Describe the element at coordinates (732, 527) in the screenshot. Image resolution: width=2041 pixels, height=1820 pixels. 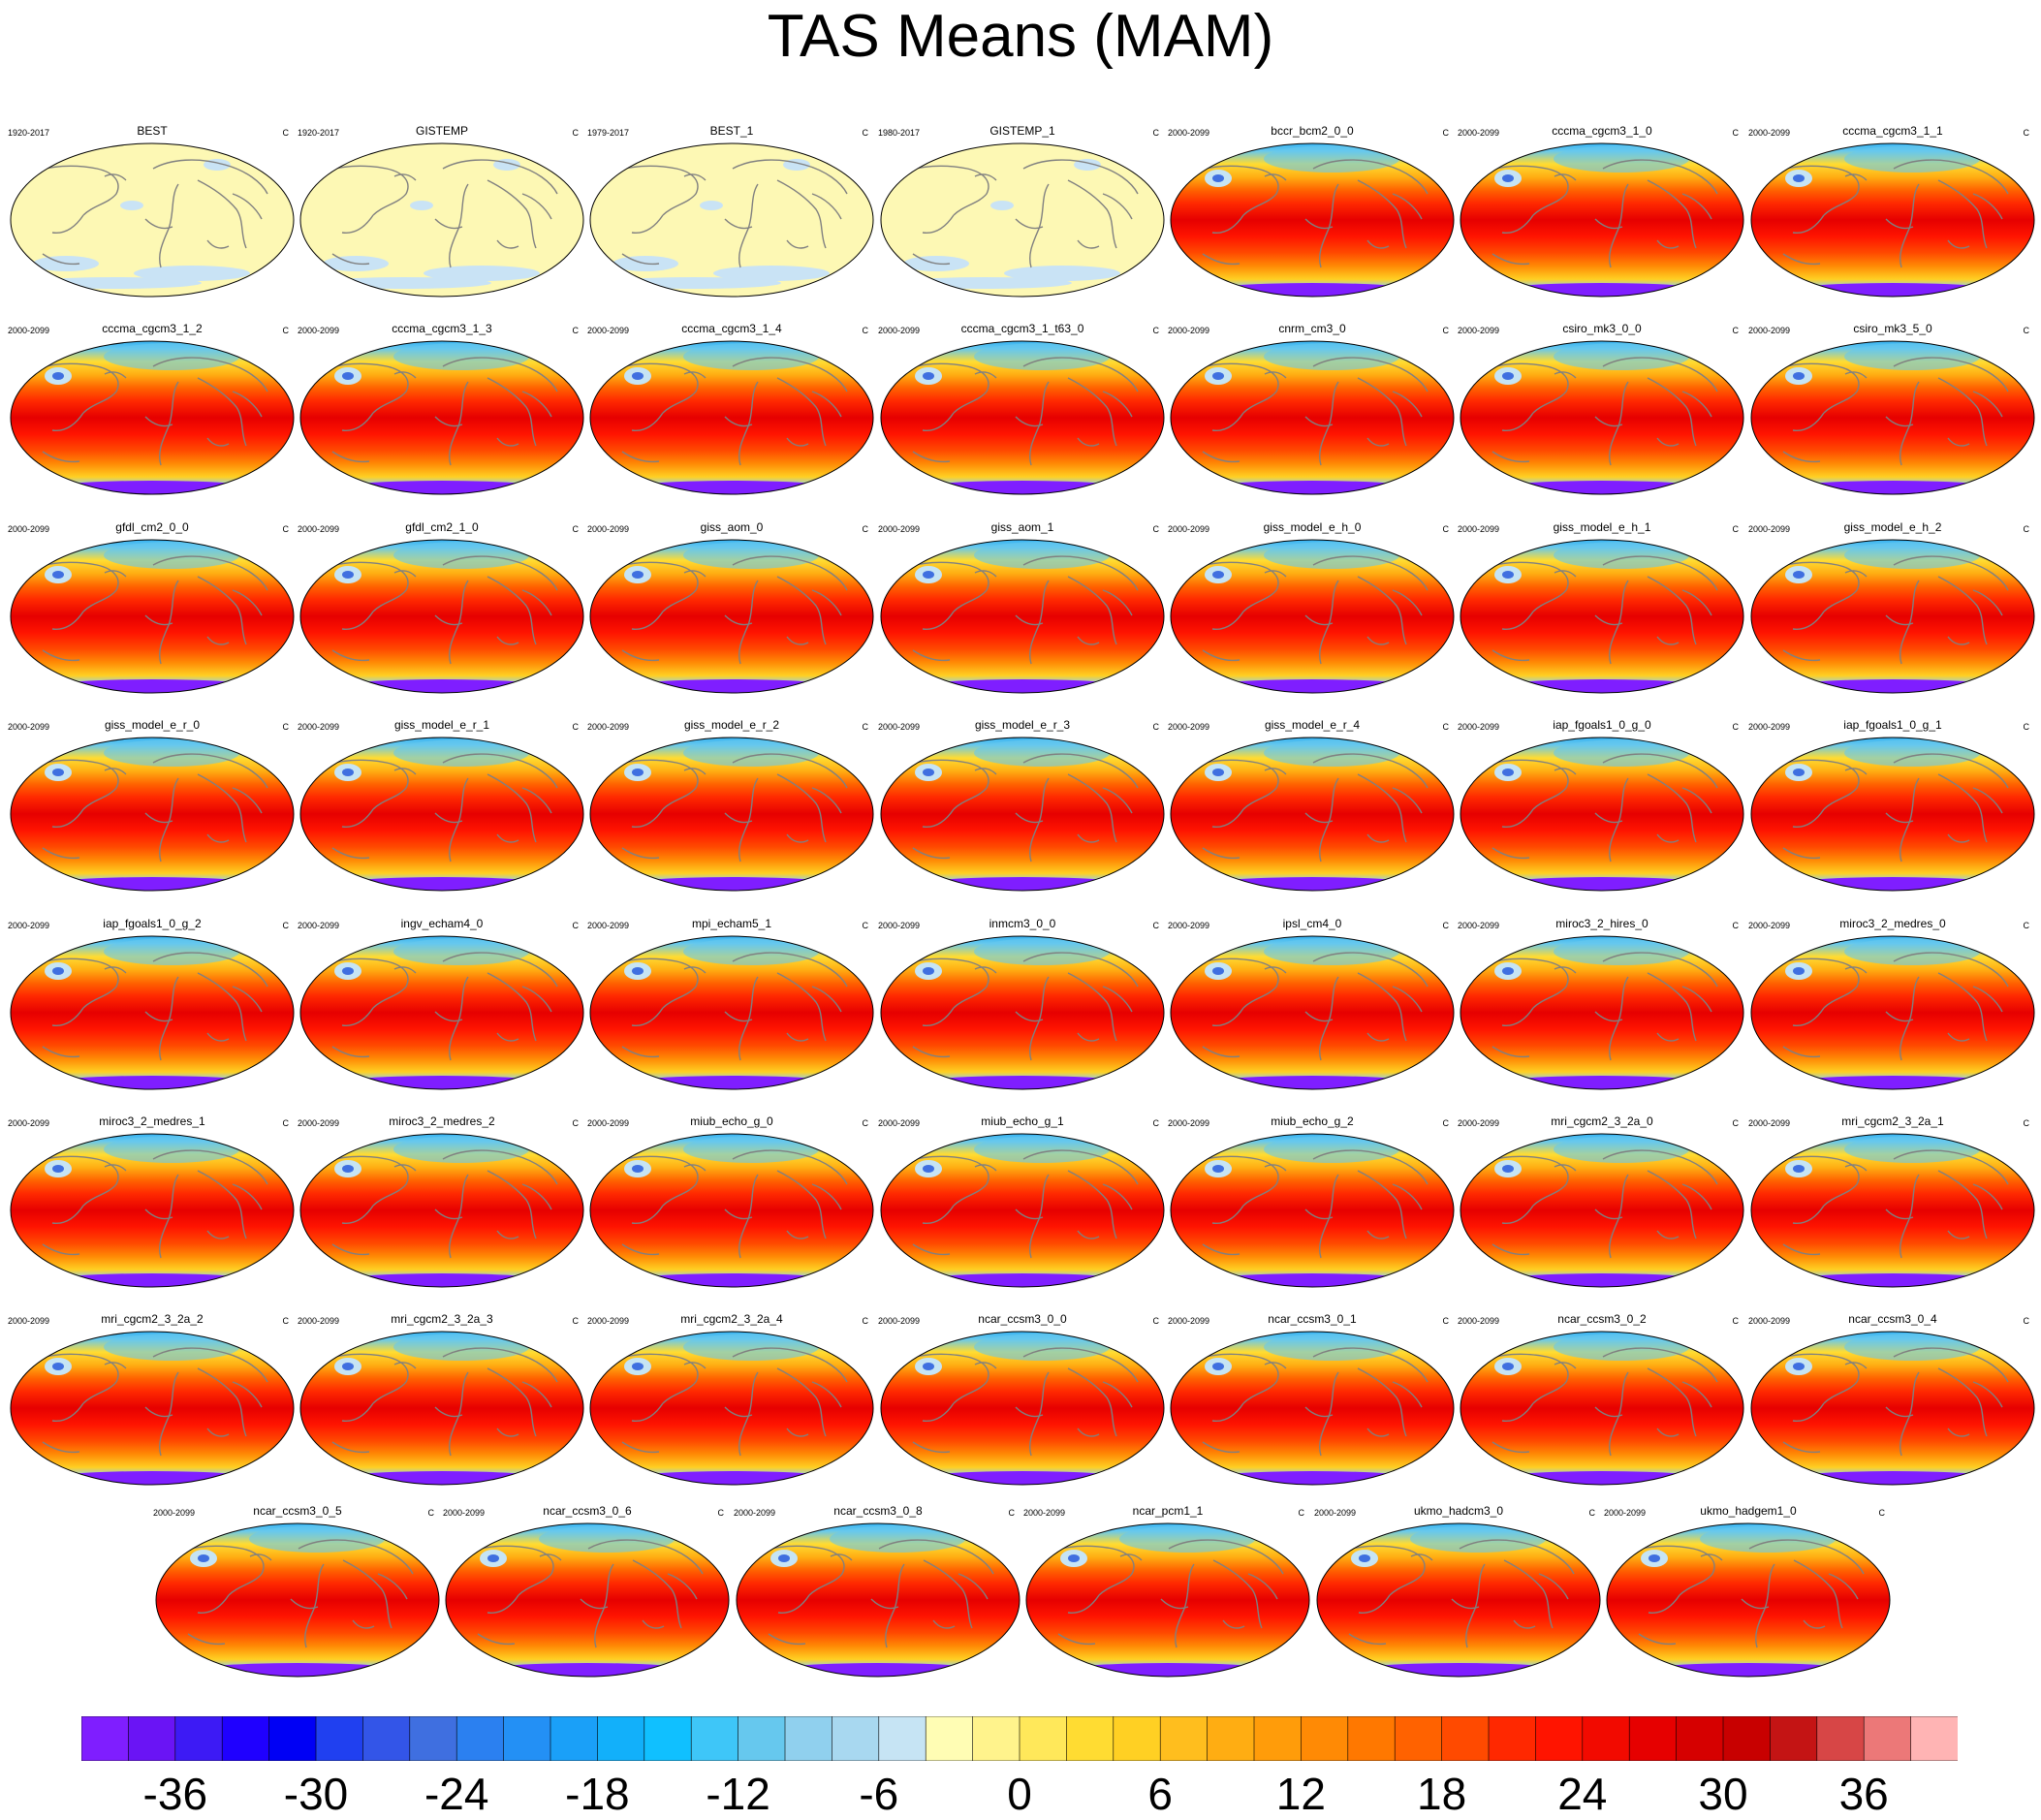
I see `panel-title: giss_aom_0` at that location.